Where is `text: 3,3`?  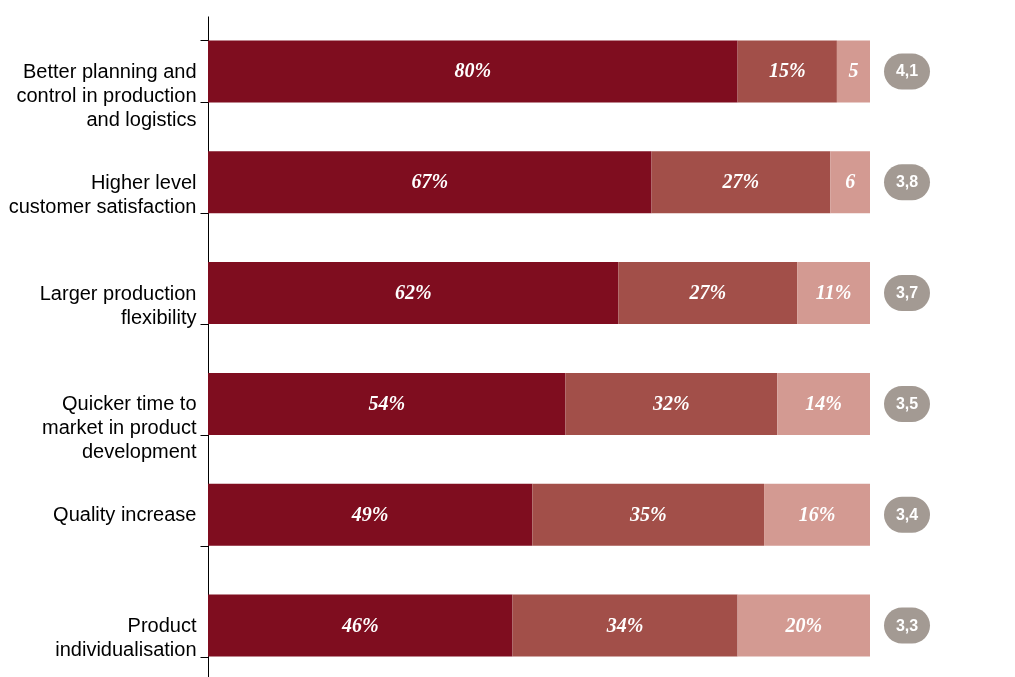
text: 3,3 is located at coordinates (907, 625).